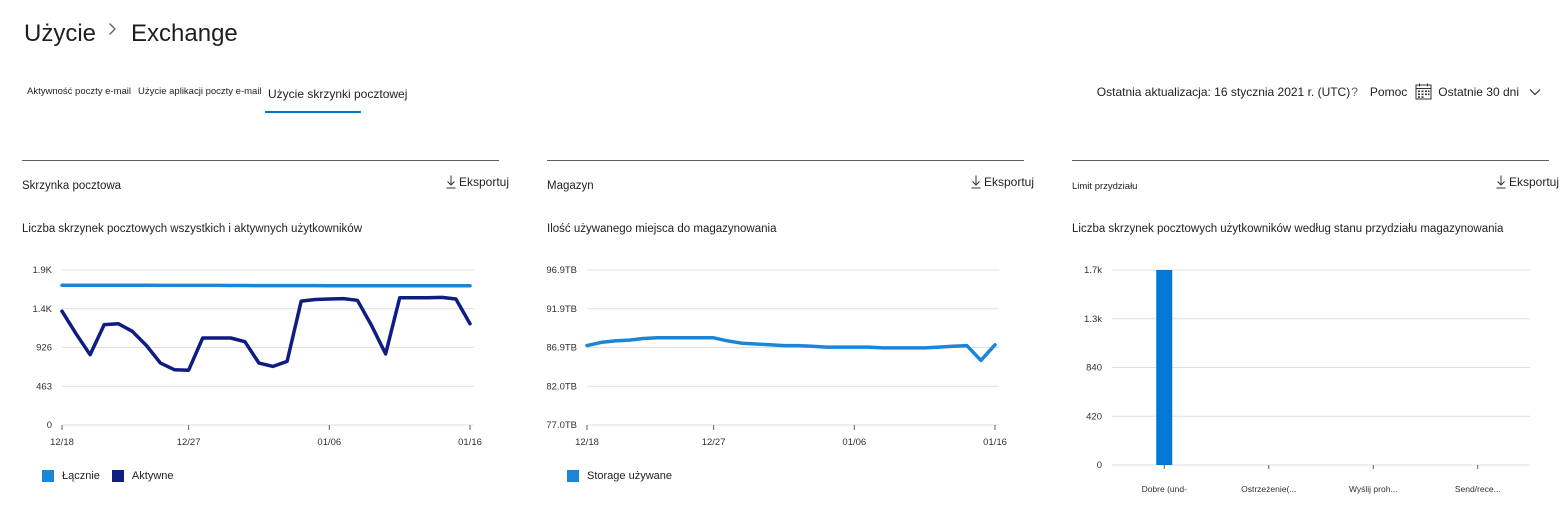 This screenshot has height=515, width=1565. What do you see at coordinates (562, 386) in the screenshot?
I see `y-tick-label: 82.0TB` at bounding box center [562, 386].